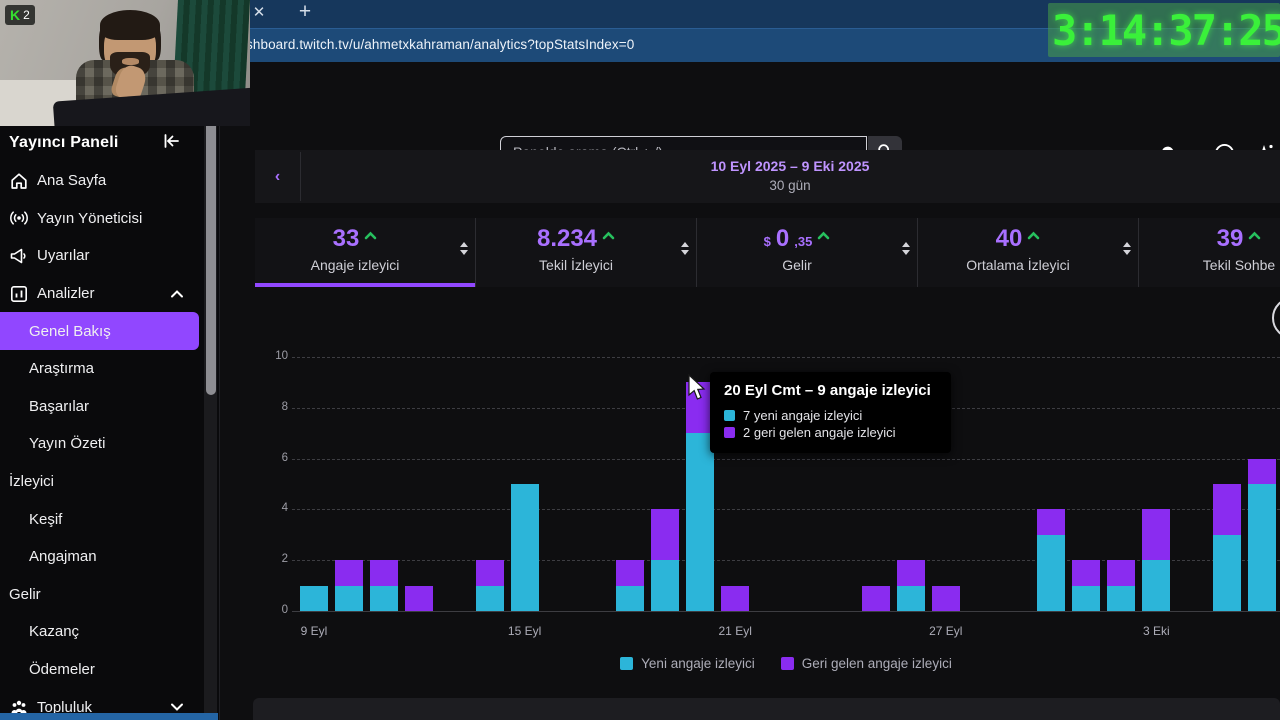 The width and height of the screenshot is (1280, 720). I want to click on stat-card-tekil-i-zleyici: 8.234 Tekil İzleyici, so click(586, 252).